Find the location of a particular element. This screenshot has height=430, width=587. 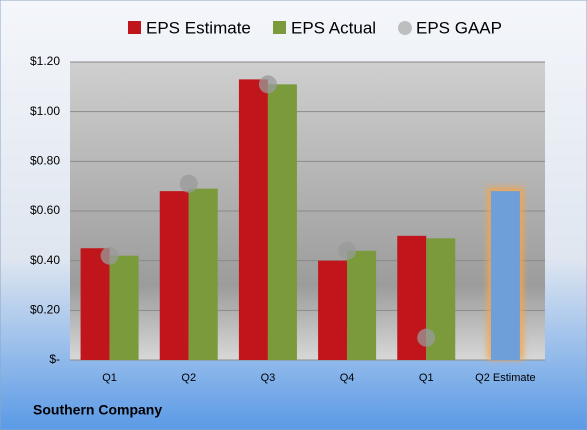

company-name: Southern Company is located at coordinates (97, 410).